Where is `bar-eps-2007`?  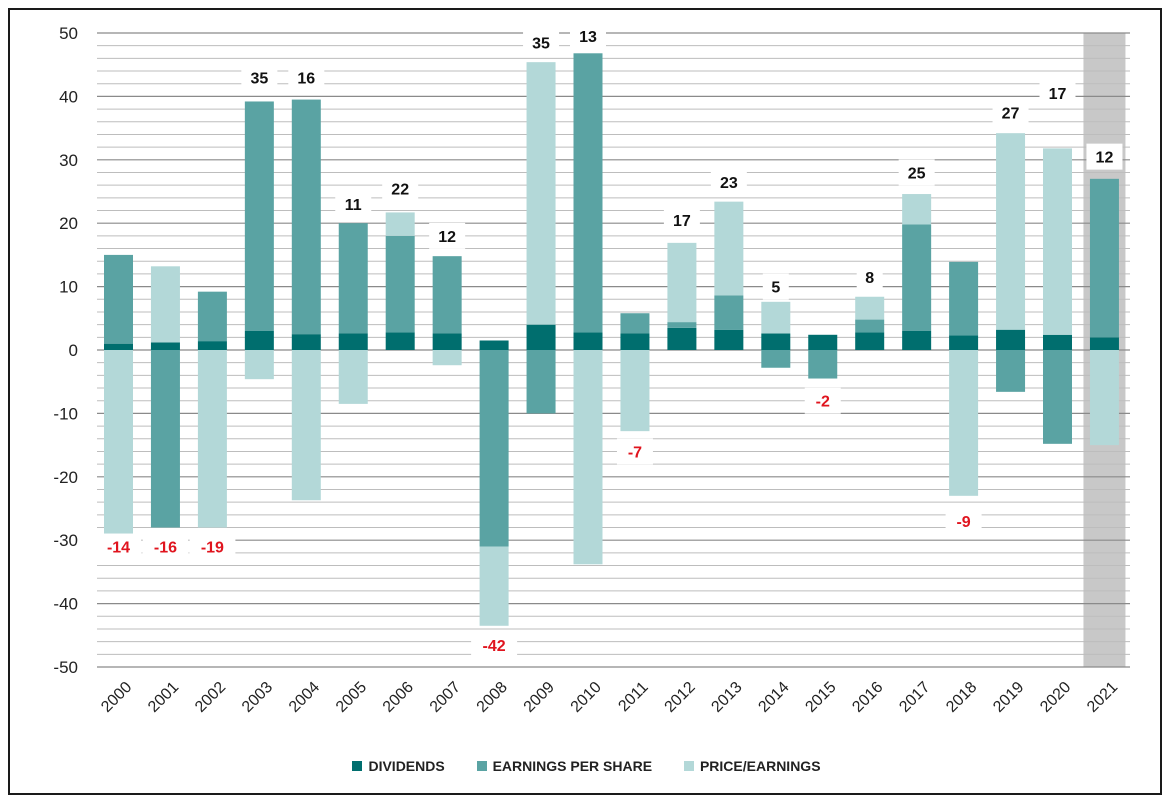
bar-eps-2007 is located at coordinates (447, 295).